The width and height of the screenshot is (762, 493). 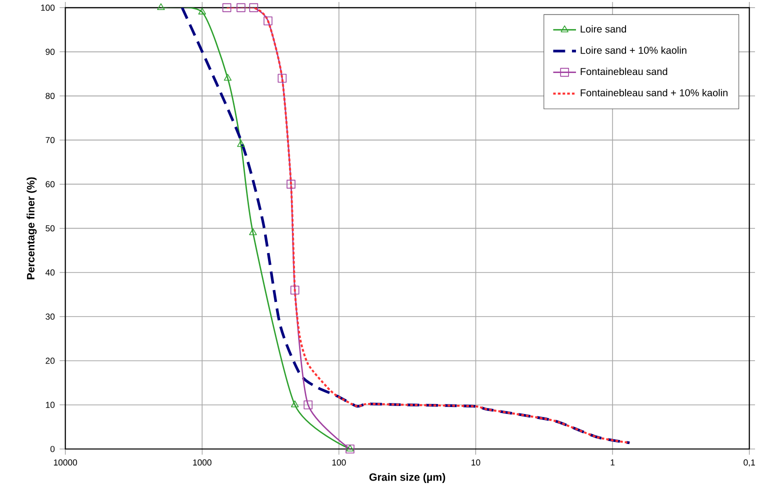 I want to click on y-tick-label: 90, so click(x=50, y=51).